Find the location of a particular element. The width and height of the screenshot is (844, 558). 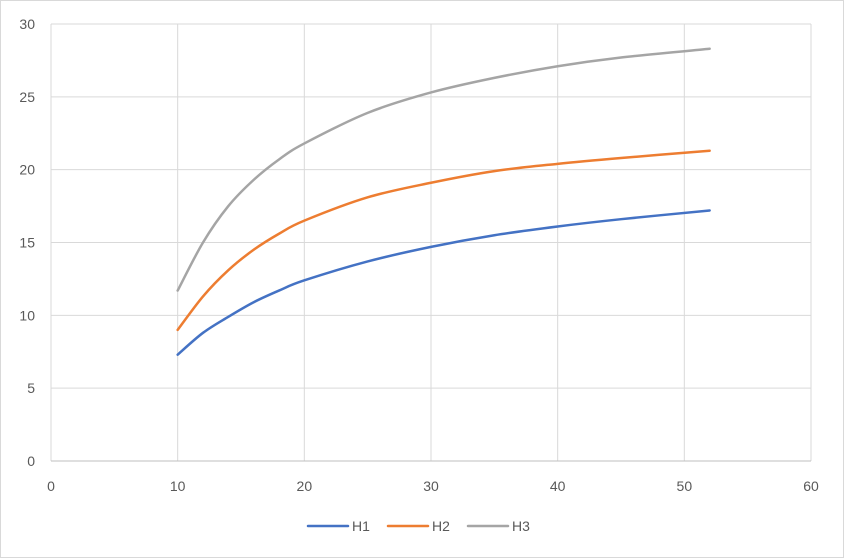

legend-label: H3 is located at coordinates (521, 526).